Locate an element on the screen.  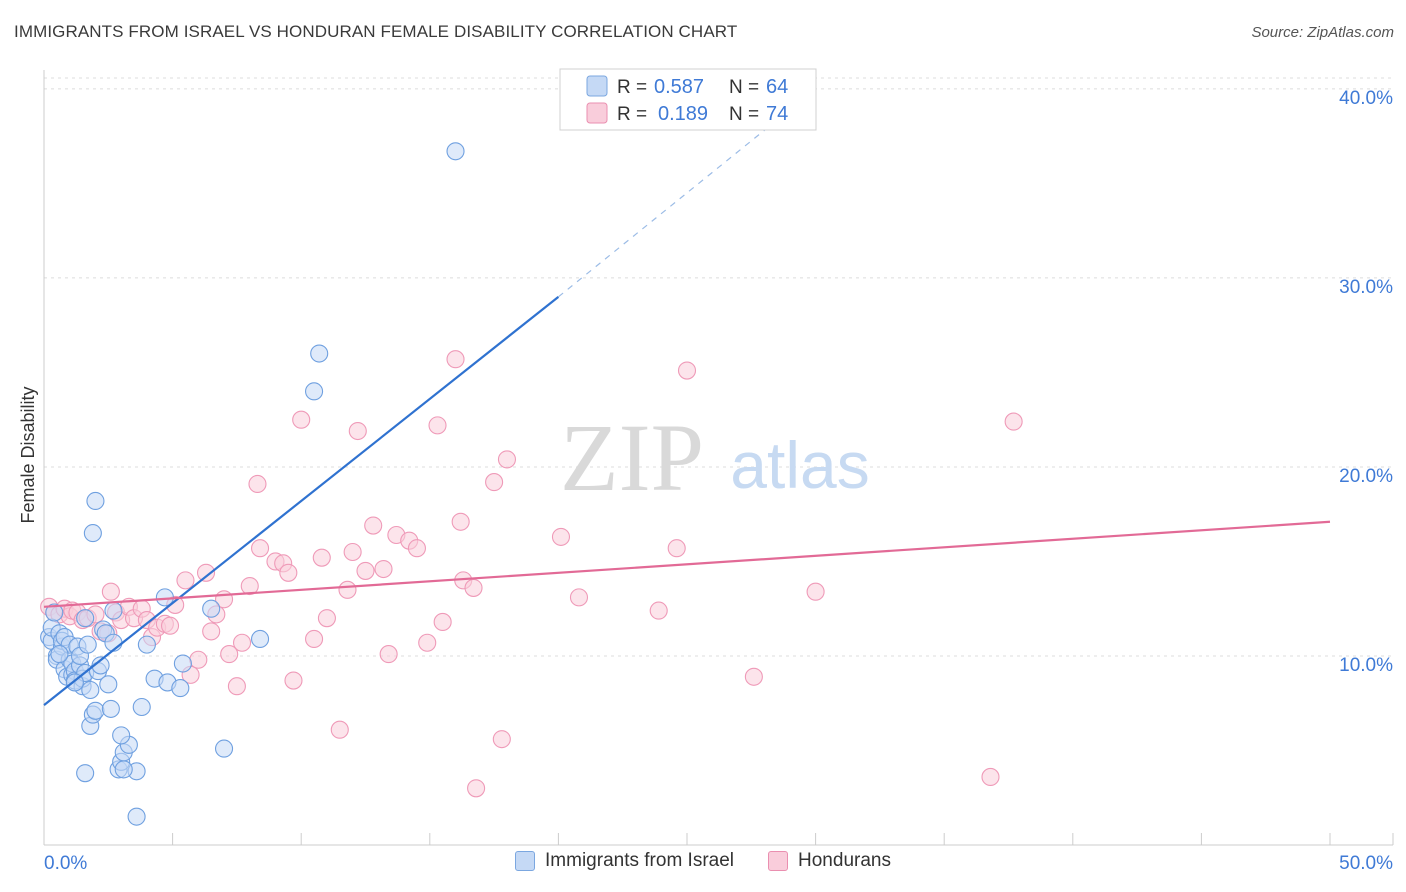
watermark: ZIP atlas is located at coordinates (715, 457).